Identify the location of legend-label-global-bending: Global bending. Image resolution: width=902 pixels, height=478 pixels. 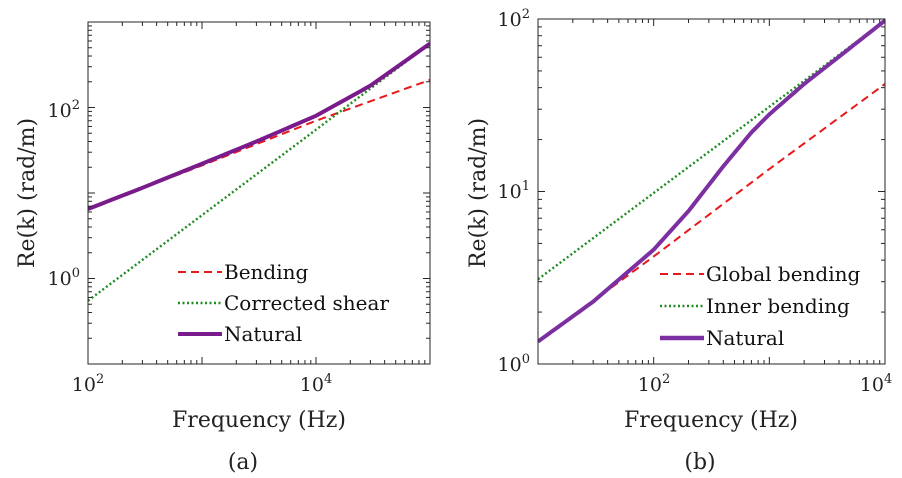
(783, 274).